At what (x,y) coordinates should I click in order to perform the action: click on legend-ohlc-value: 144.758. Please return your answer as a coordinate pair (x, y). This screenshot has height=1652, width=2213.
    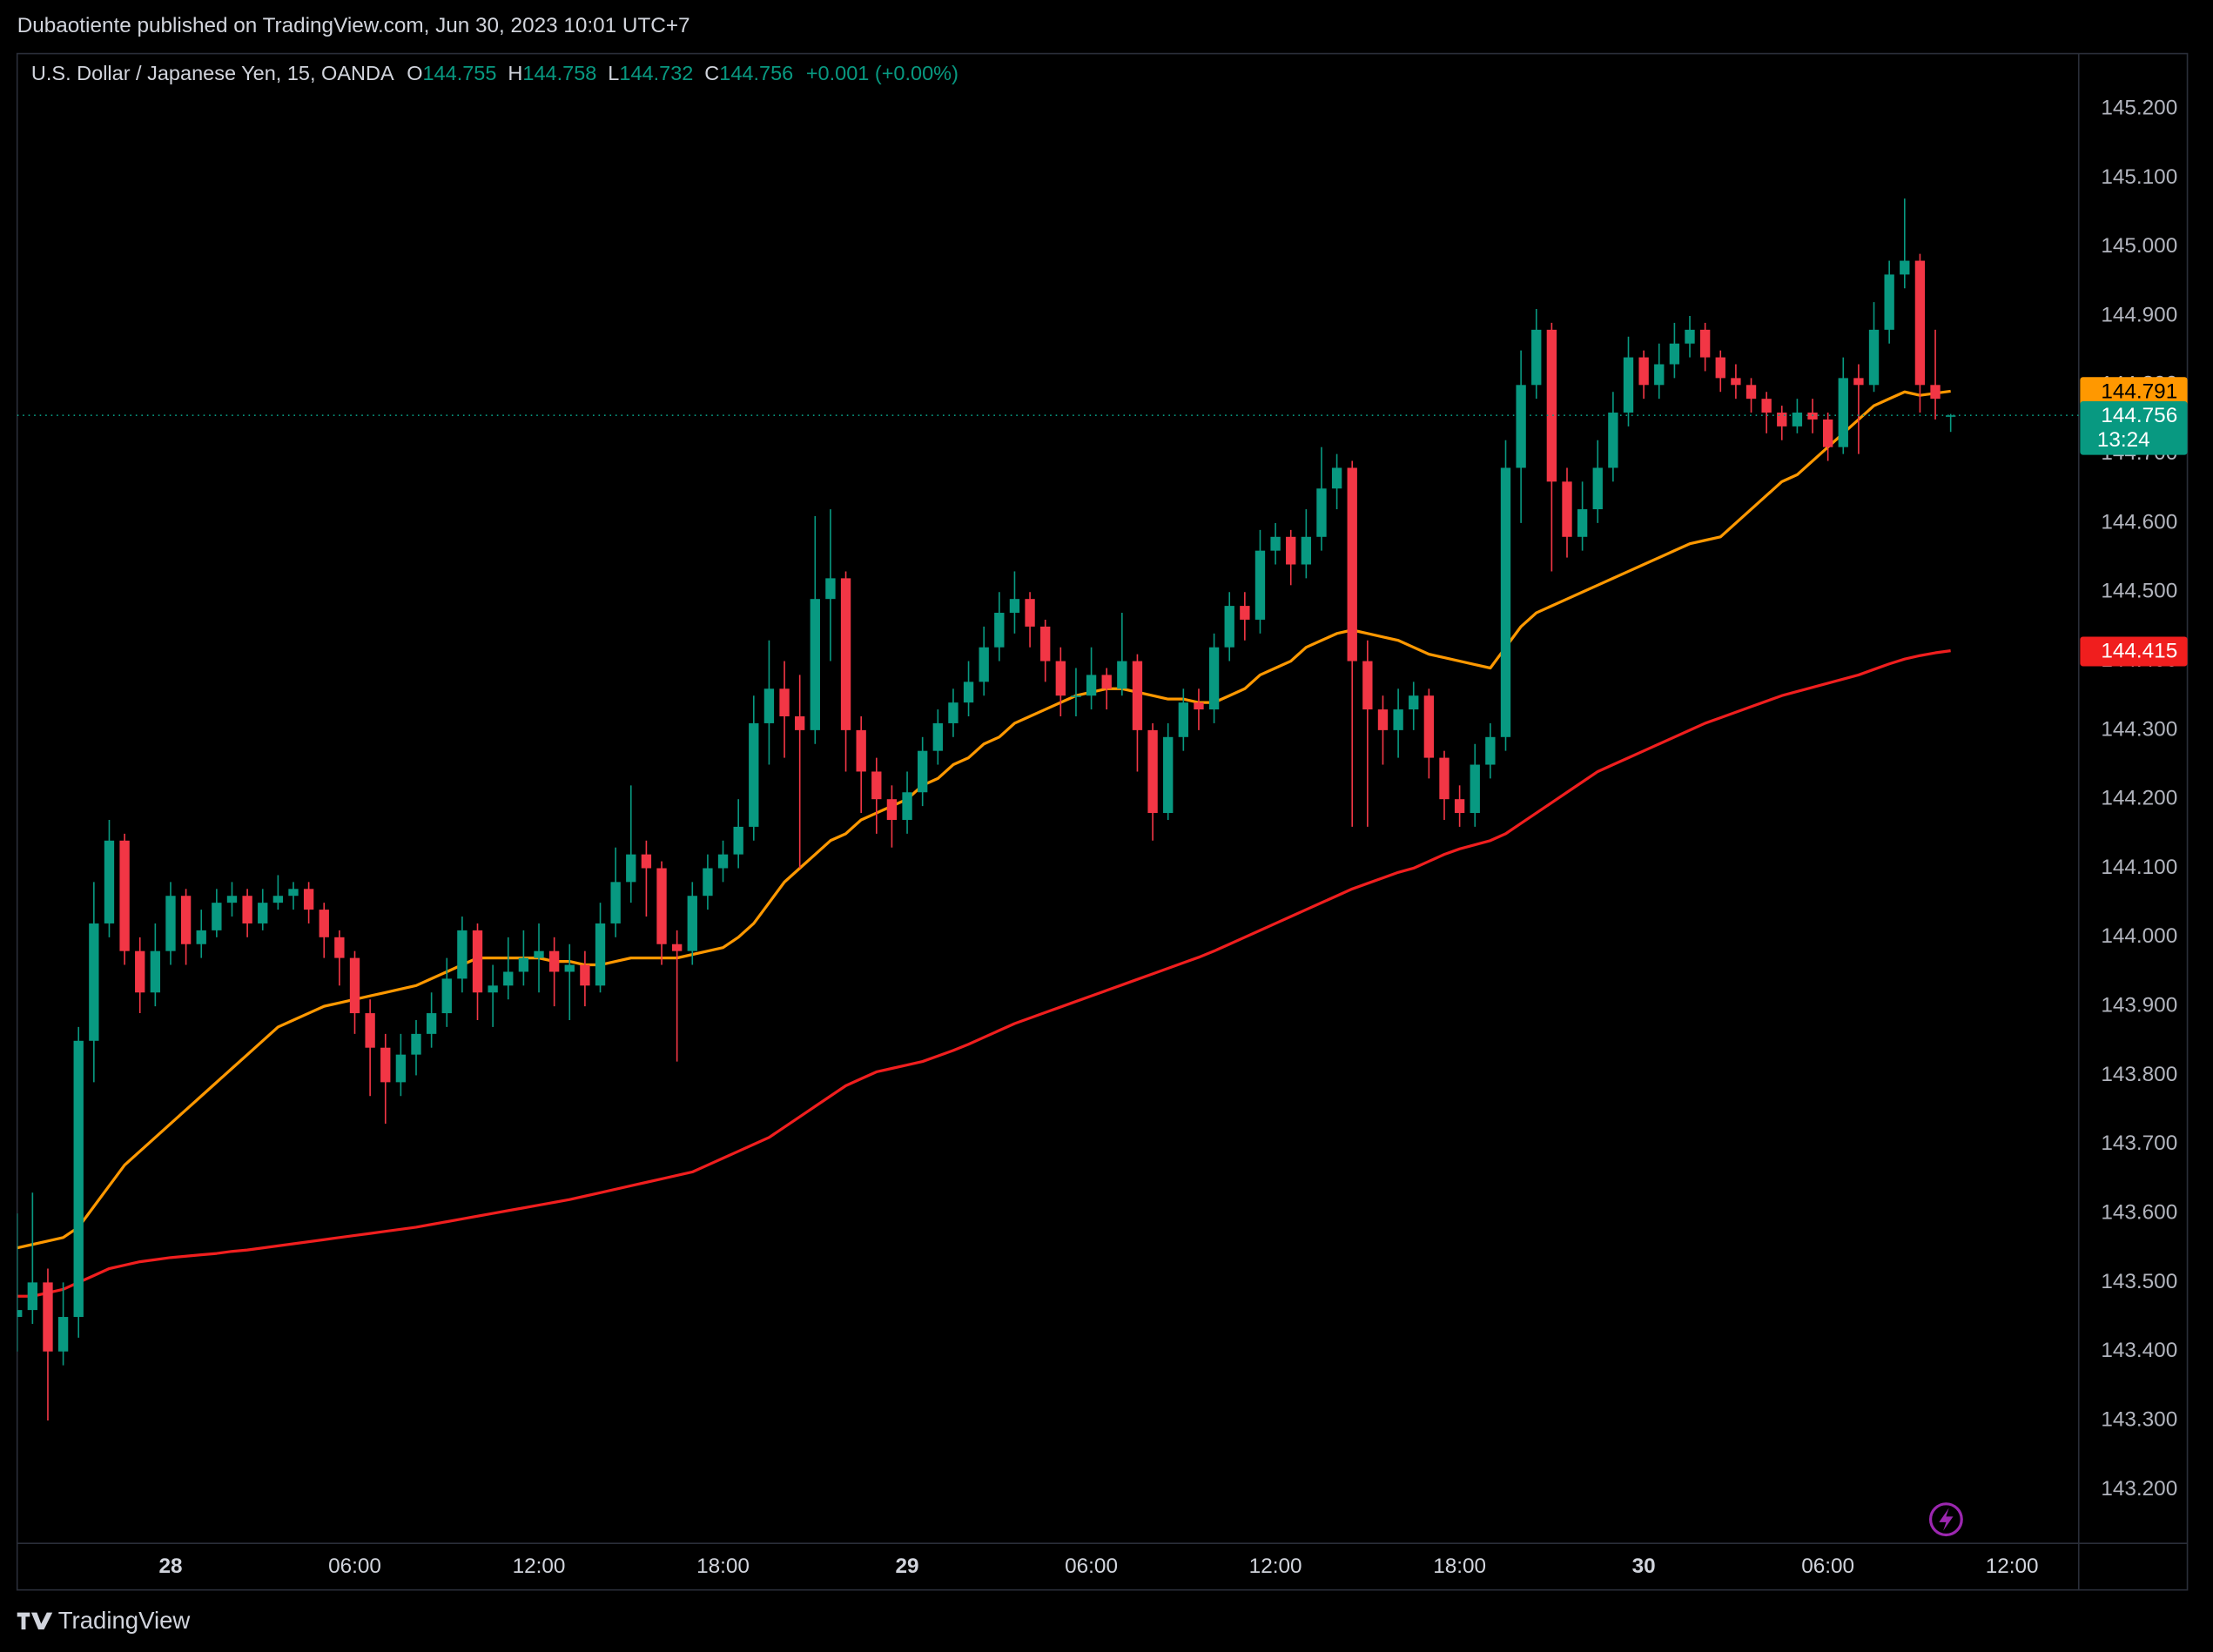
    Looking at the image, I should click on (559, 73).